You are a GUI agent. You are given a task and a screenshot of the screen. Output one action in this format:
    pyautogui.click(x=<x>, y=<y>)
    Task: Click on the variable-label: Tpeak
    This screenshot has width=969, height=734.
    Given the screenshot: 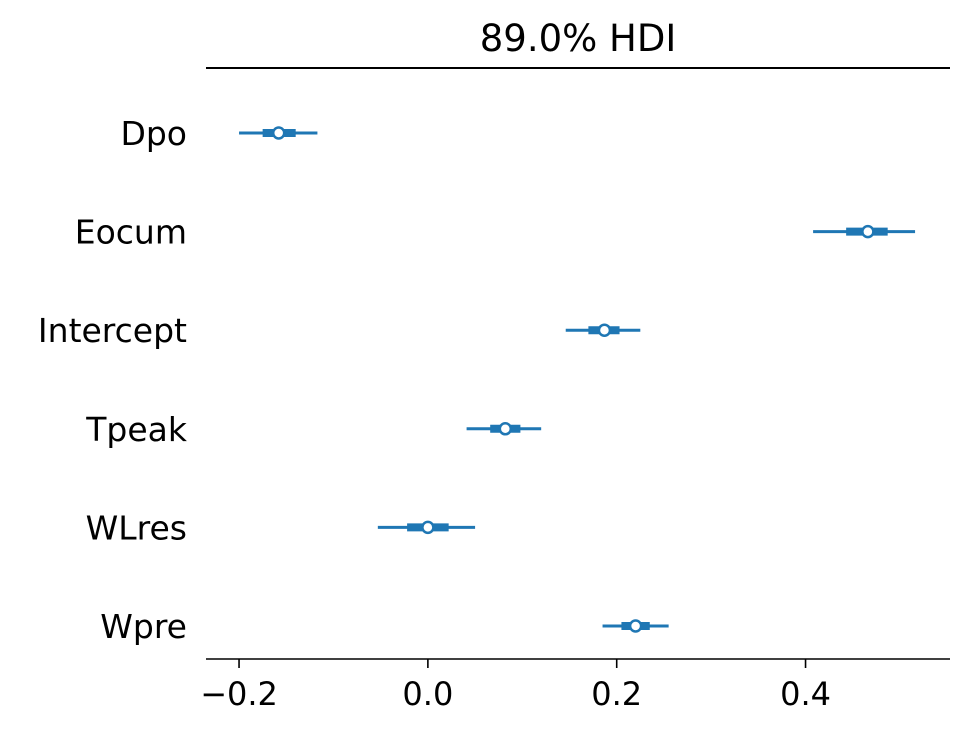 What is the action you would take?
    pyautogui.click(x=136, y=429)
    